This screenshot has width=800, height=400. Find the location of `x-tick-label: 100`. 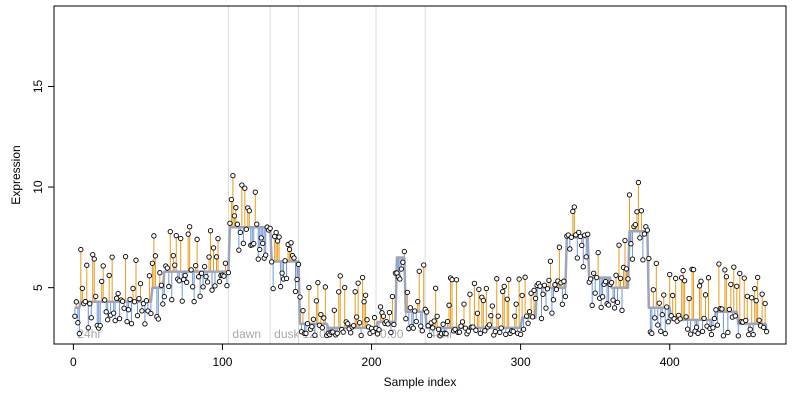

x-tick-label: 100 is located at coordinates (222, 362).